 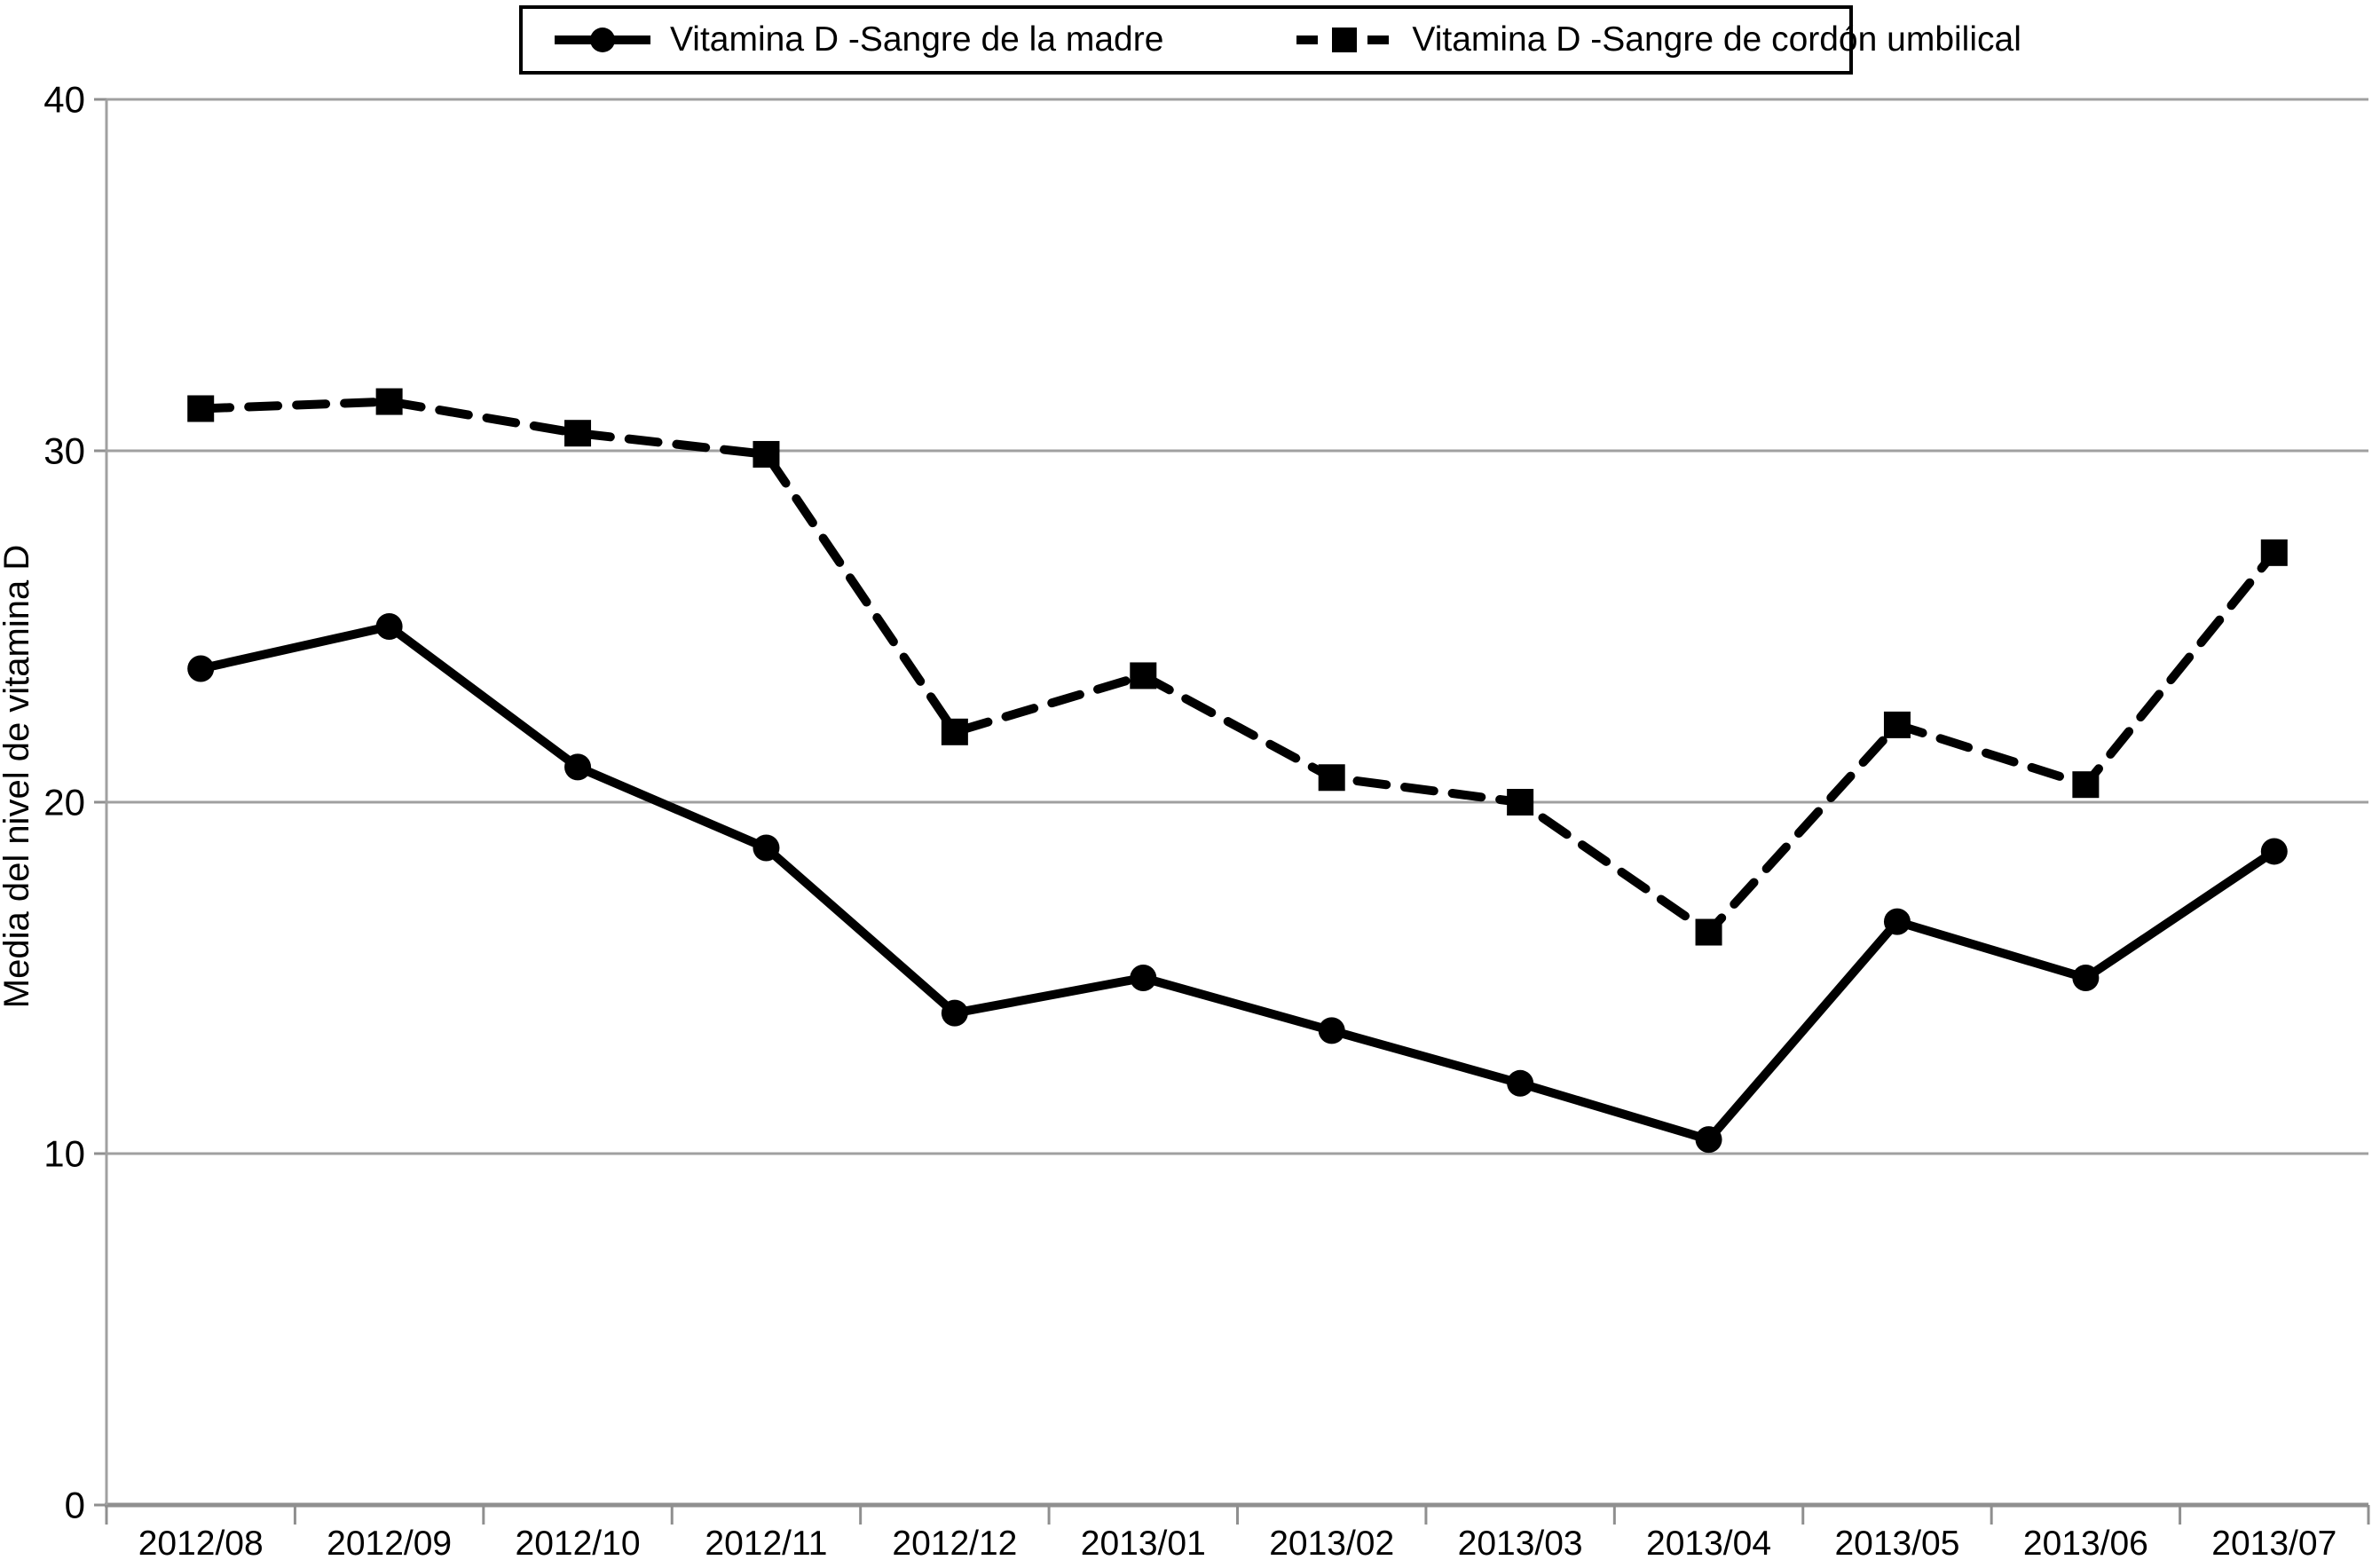 I want to click on y-tick-label: 40, so click(x=64, y=100).